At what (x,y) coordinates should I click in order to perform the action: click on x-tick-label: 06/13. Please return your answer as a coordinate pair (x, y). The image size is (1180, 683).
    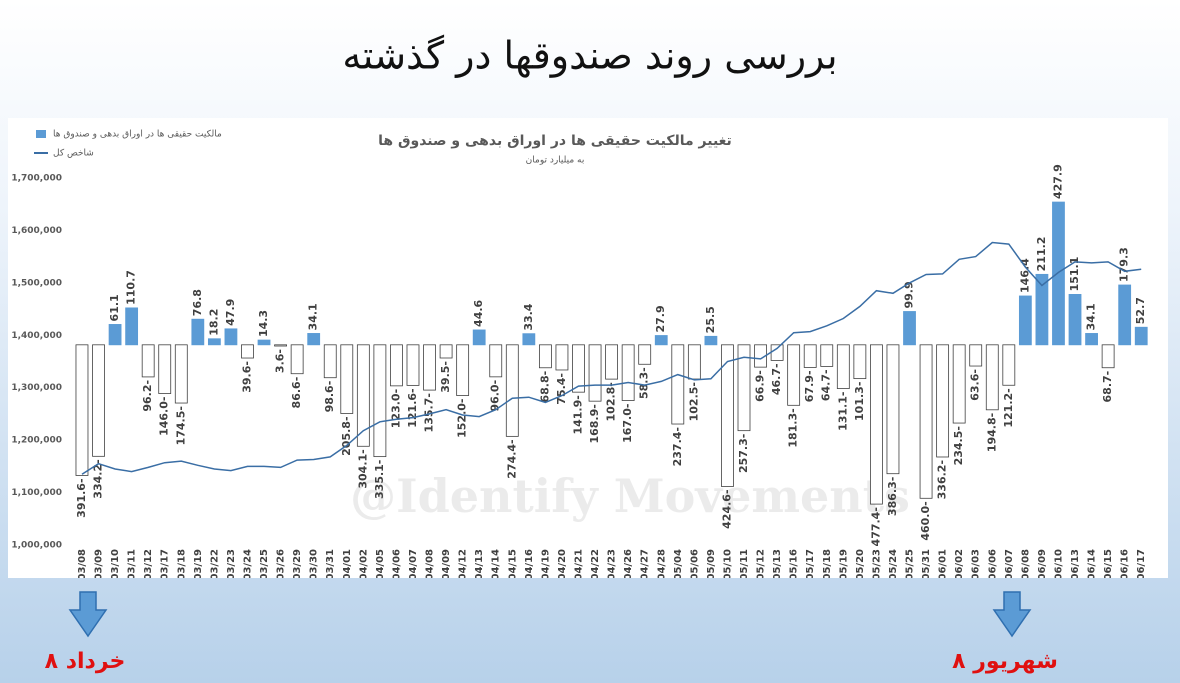
    Looking at the image, I should click on (1075, 565).